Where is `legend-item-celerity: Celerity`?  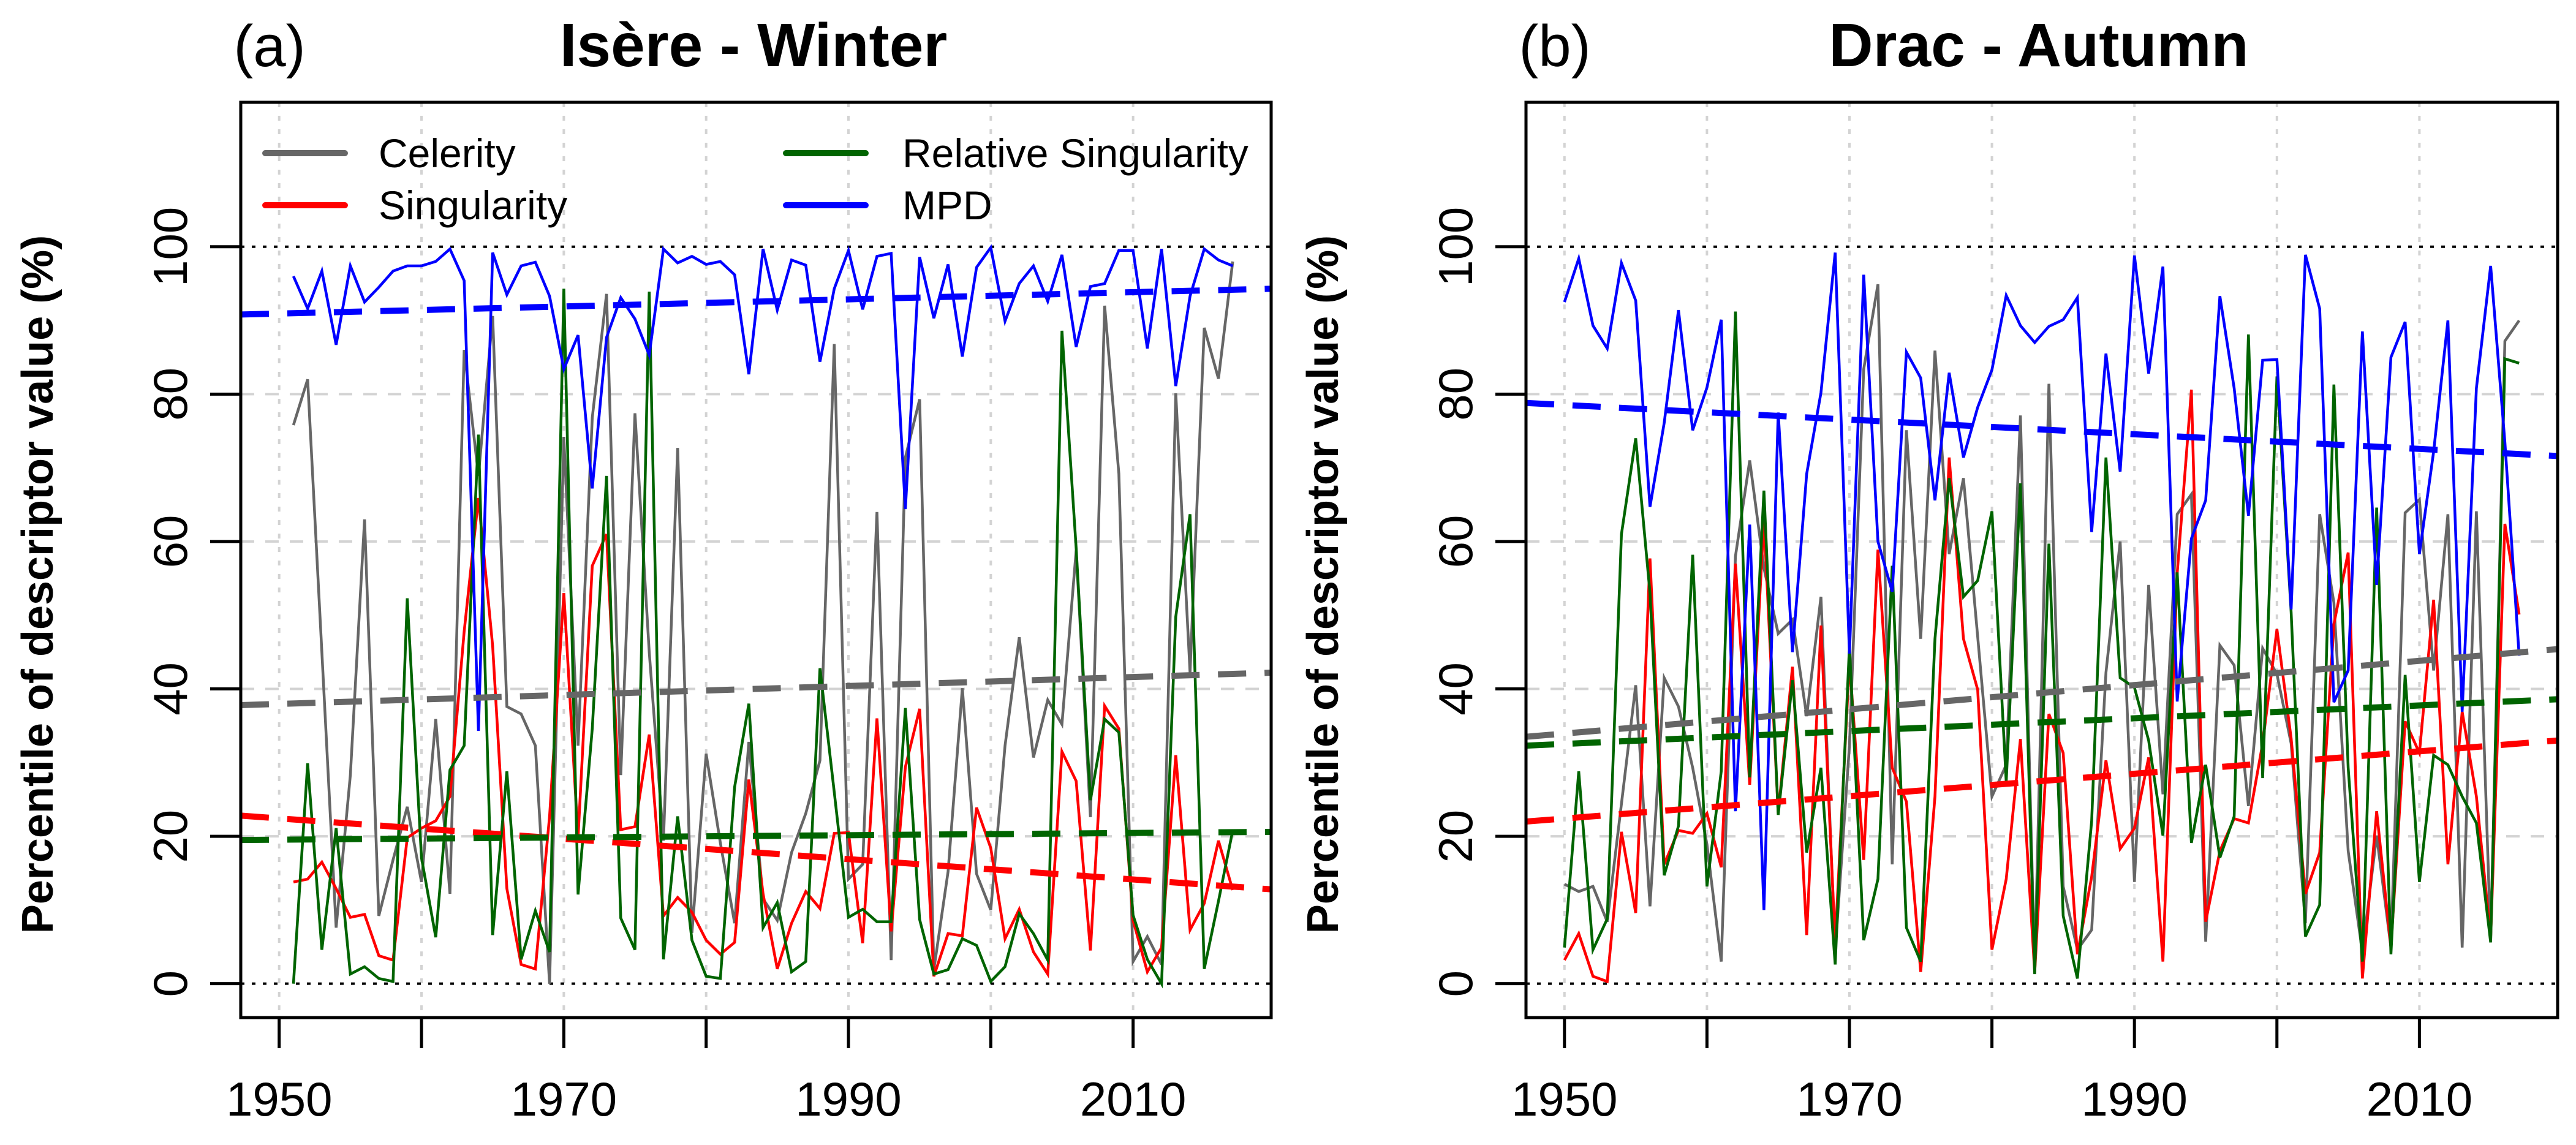 legend-item-celerity: Celerity is located at coordinates (389, 153).